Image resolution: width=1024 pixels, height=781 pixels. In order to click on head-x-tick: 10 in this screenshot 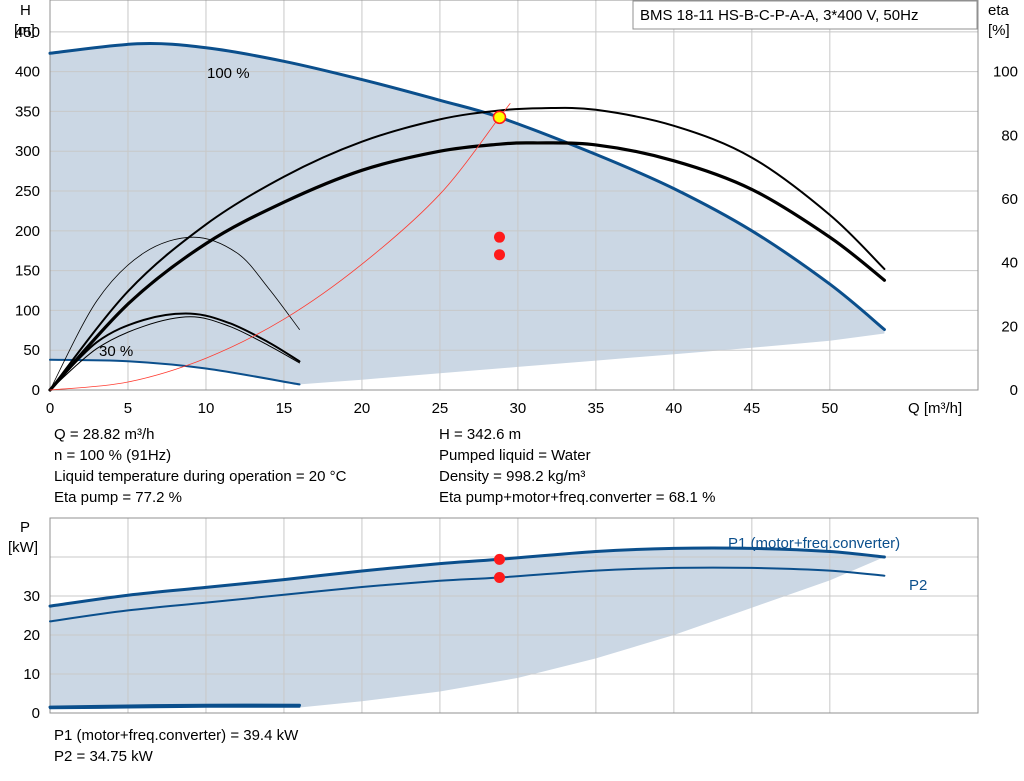, I will do `click(206, 408)`.